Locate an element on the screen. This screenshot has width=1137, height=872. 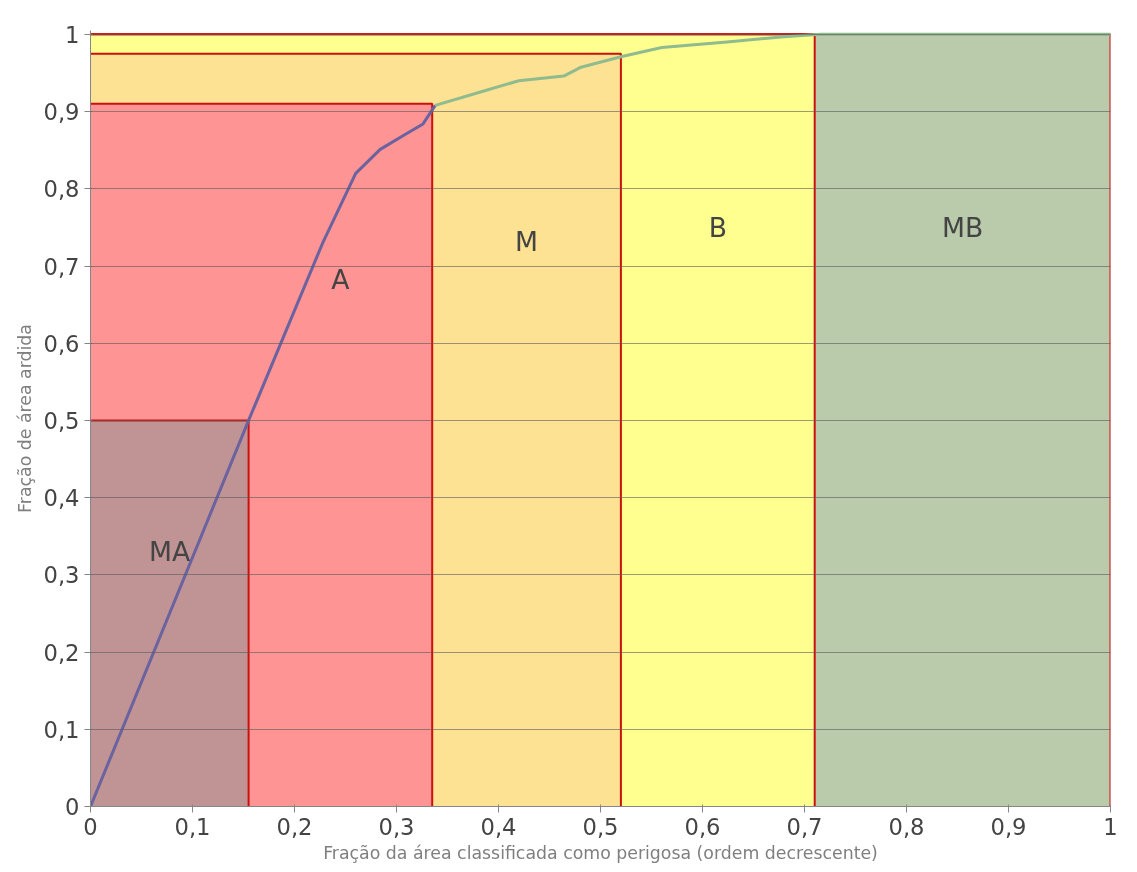
y-tick-label: 0,1 is located at coordinates (61, 729).